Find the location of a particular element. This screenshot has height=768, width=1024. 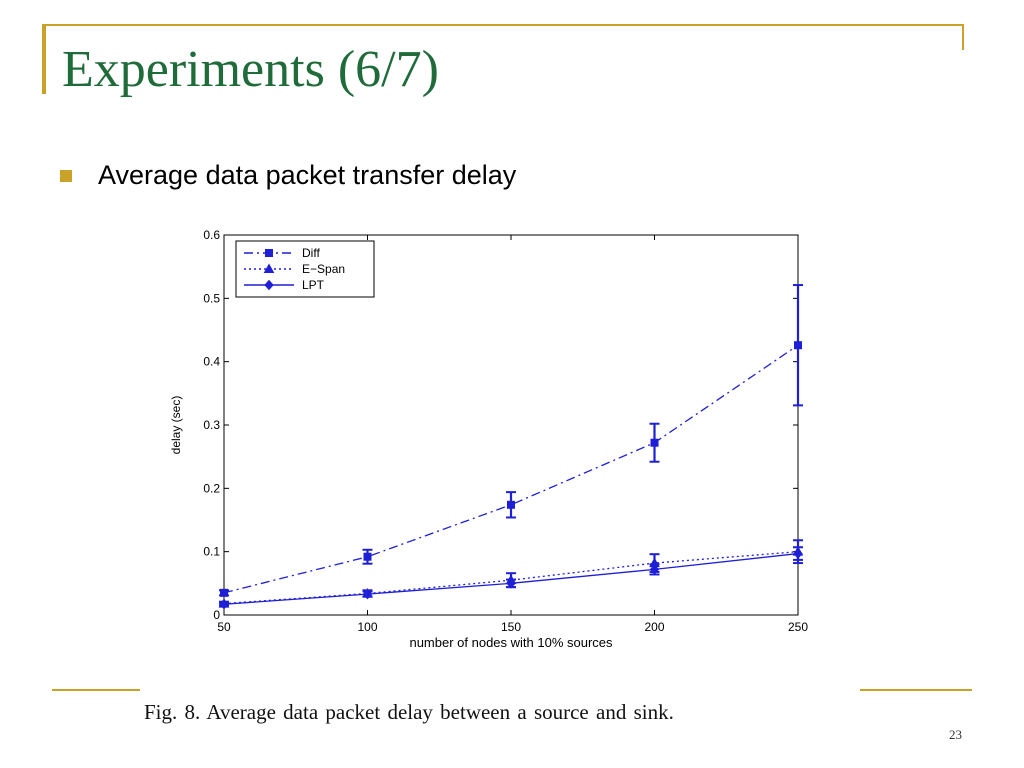

frame-right-tick is located at coordinates (963, 37).